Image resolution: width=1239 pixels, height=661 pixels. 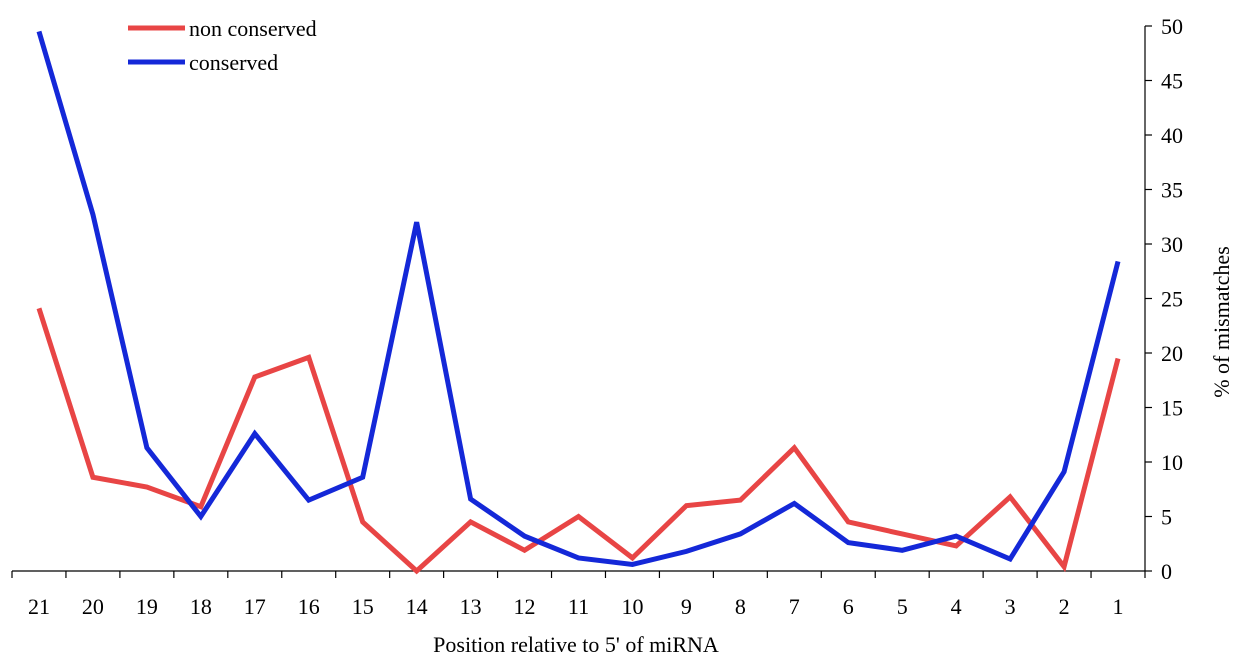 What do you see at coordinates (1172, 408) in the screenshot?
I see `y-tick-label: 15` at bounding box center [1172, 408].